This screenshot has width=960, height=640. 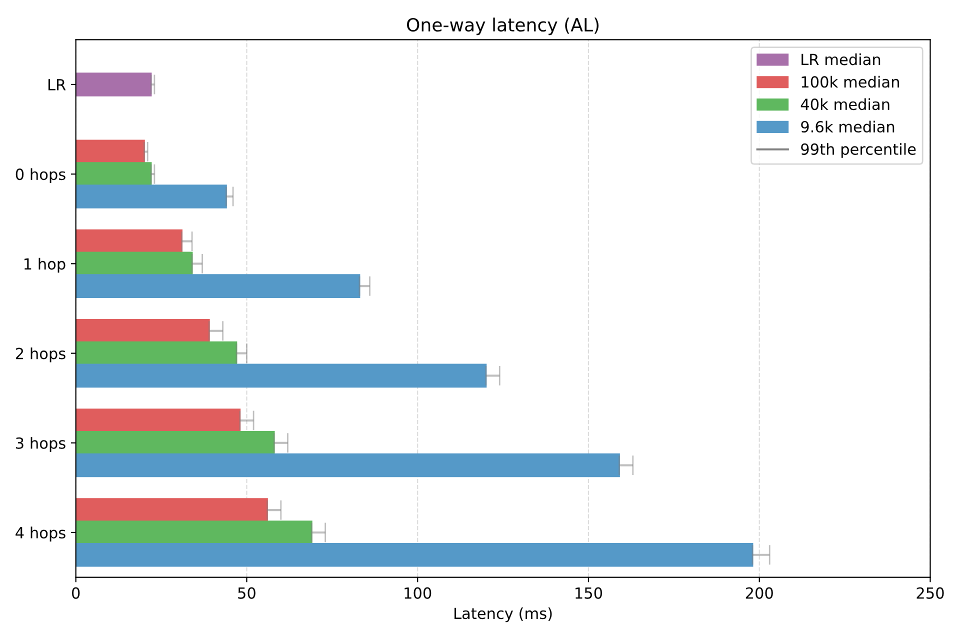 I want to click on y-tick-label: 4 hops, so click(x=41, y=534).